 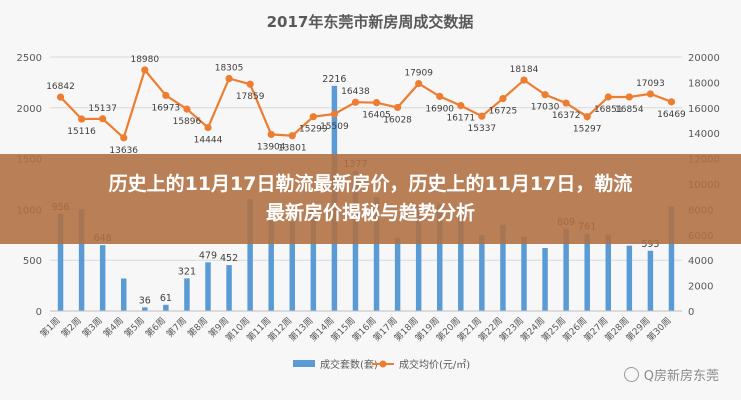 I want to click on price-data-label: 16469, so click(x=671, y=115).